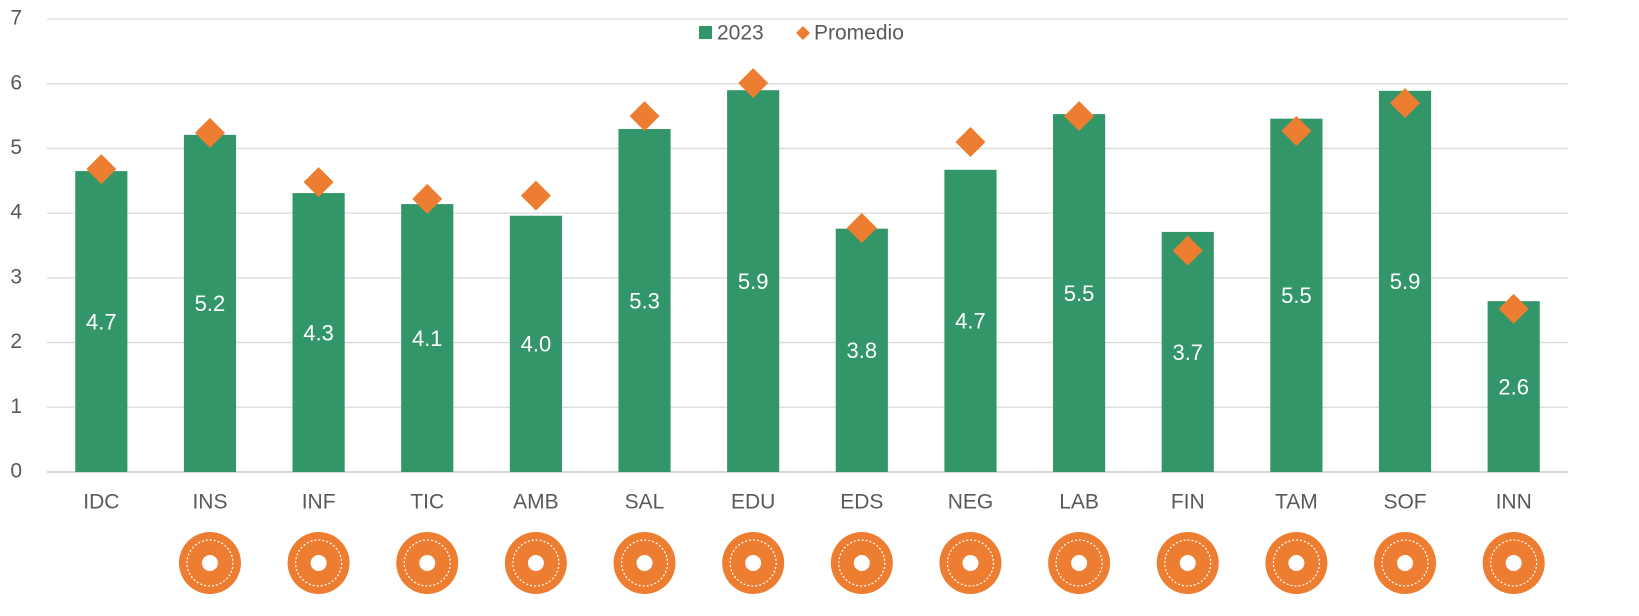 This screenshot has width=1639, height=616. What do you see at coordinates (16, 212) in the screenshot?
I see `y-tick-label: 4` at bounding box center [16, 212].